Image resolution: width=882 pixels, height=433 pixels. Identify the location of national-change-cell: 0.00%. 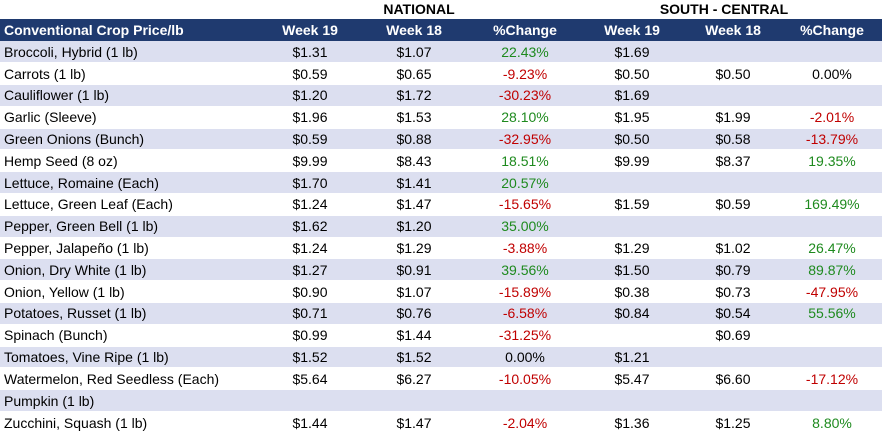
(525, 356).